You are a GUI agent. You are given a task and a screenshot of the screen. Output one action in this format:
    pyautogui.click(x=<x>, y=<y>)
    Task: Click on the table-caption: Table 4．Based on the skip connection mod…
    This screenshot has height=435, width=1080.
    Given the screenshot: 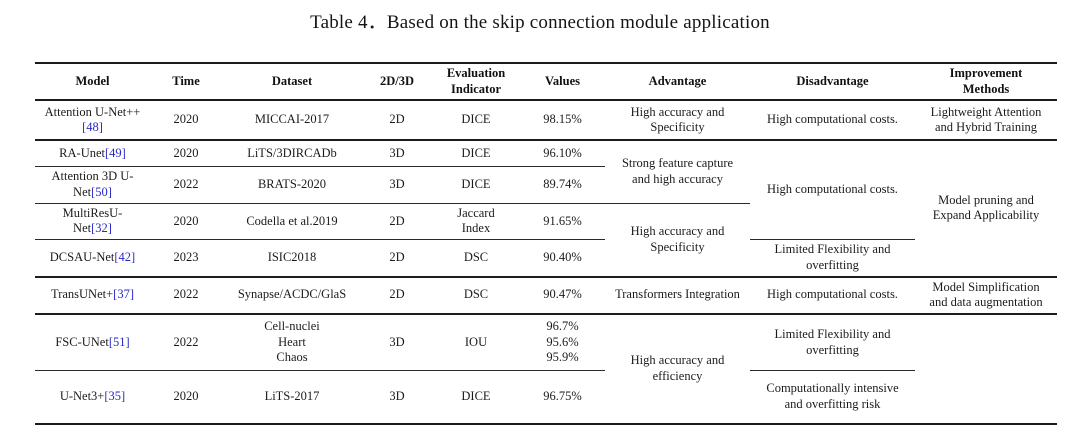 What is the action you would take?
    pyautogui.click(x=540, y=22)
    